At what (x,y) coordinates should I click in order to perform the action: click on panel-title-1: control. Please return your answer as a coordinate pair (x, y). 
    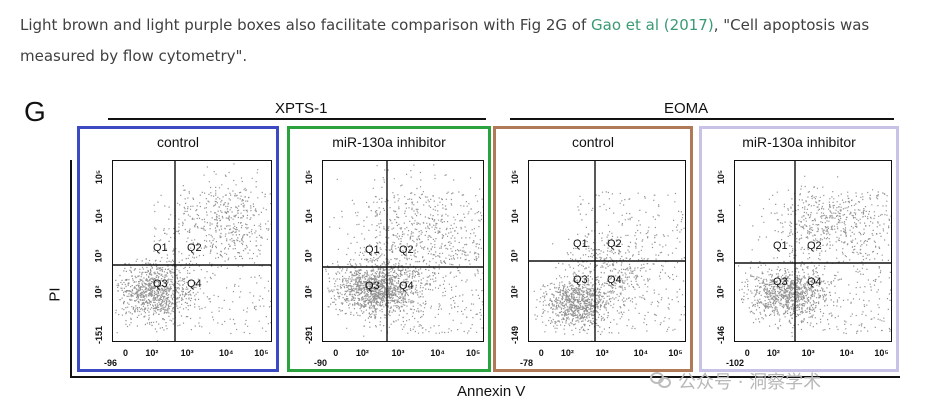
    Looking at the image, I should click on (178, 142).